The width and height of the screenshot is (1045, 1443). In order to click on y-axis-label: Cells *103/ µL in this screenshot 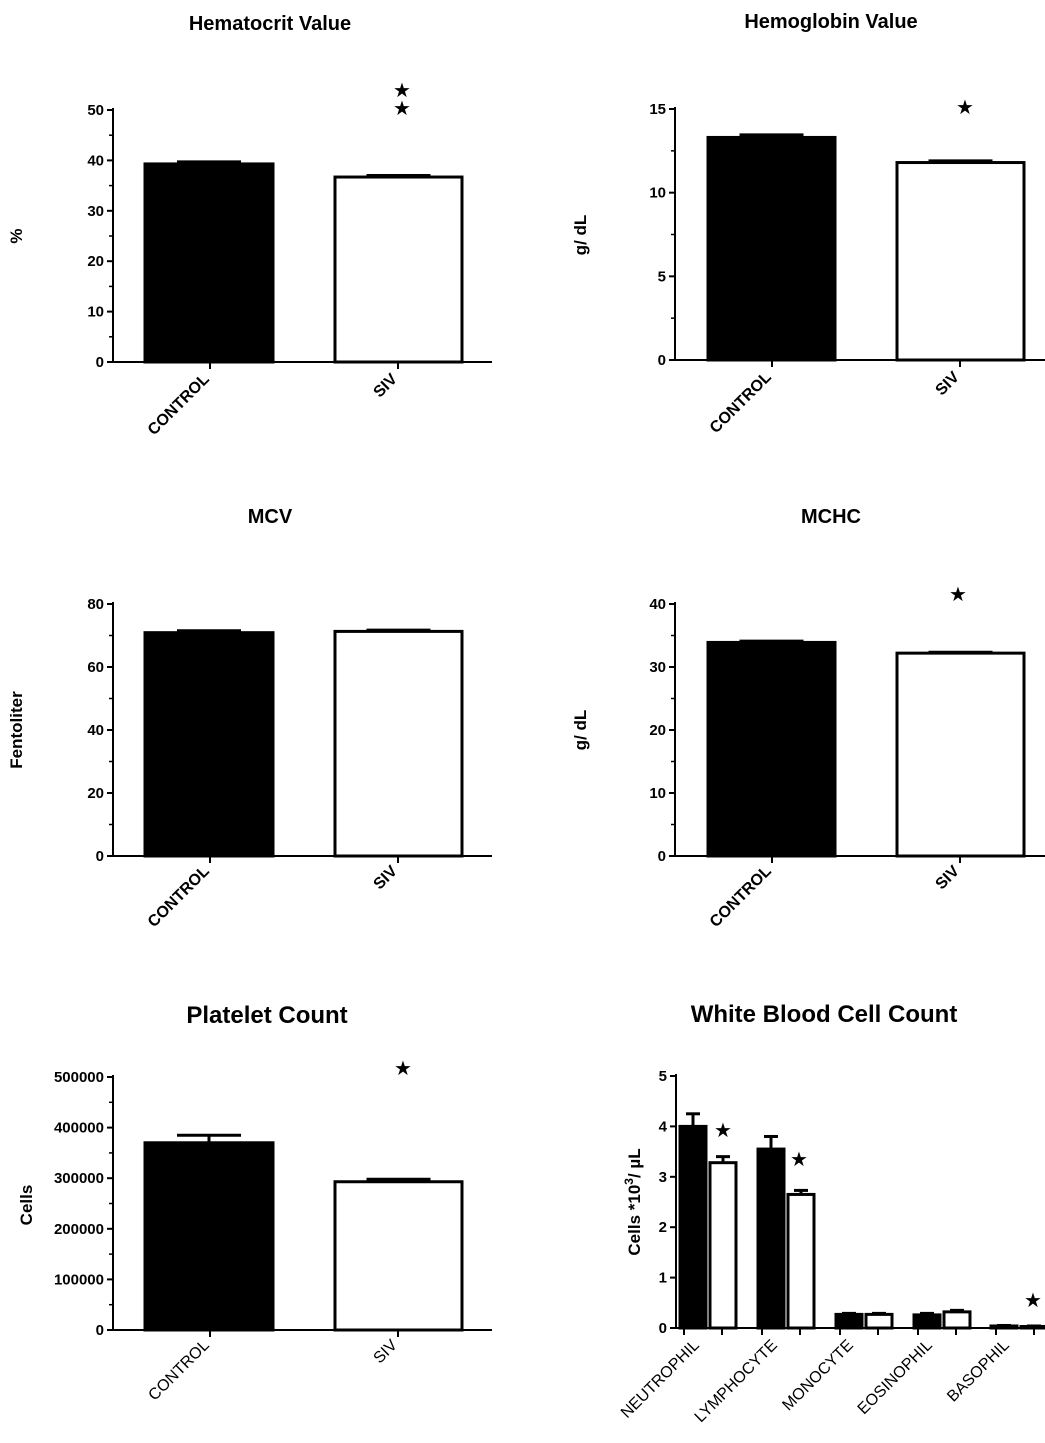, I will do `click(633, 1201)`.